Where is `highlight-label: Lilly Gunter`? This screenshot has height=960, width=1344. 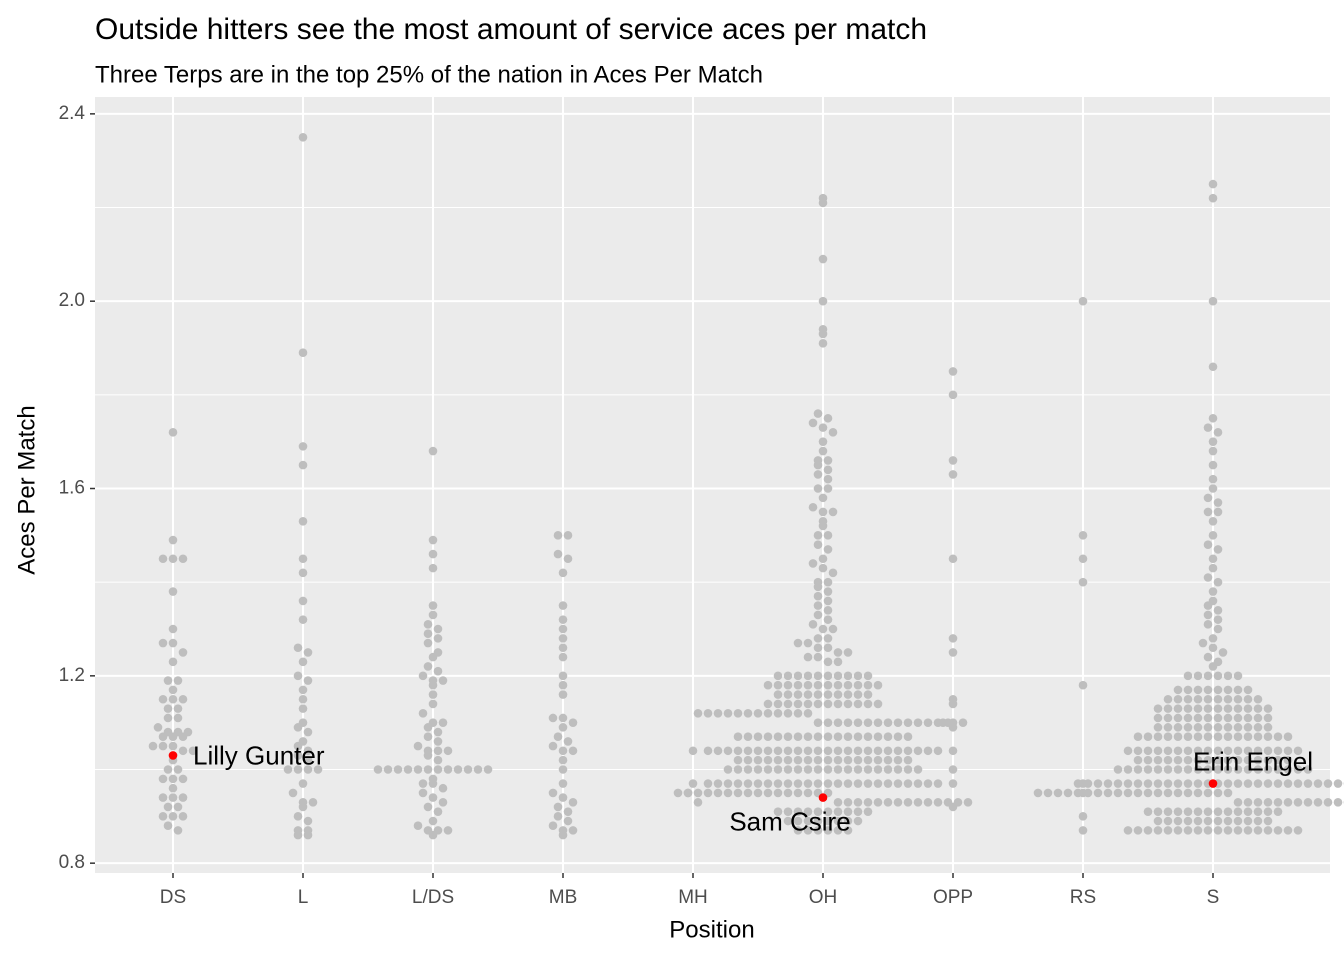
highlight-label: Lilly Gunter is located at coordinates (259, 755).